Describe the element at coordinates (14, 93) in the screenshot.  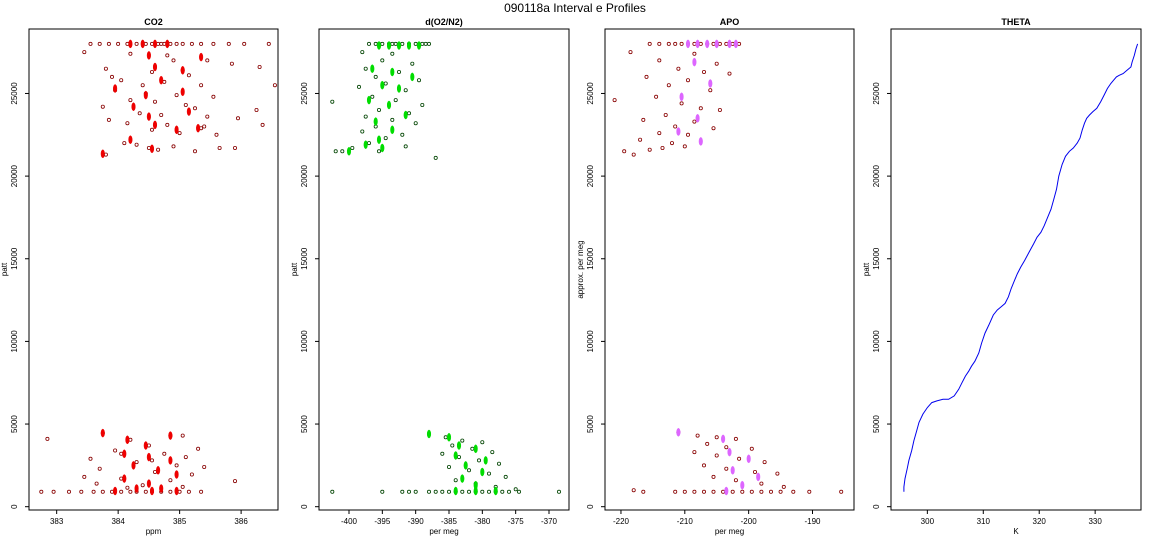
I see `y-tick-label: 25000` at that location.